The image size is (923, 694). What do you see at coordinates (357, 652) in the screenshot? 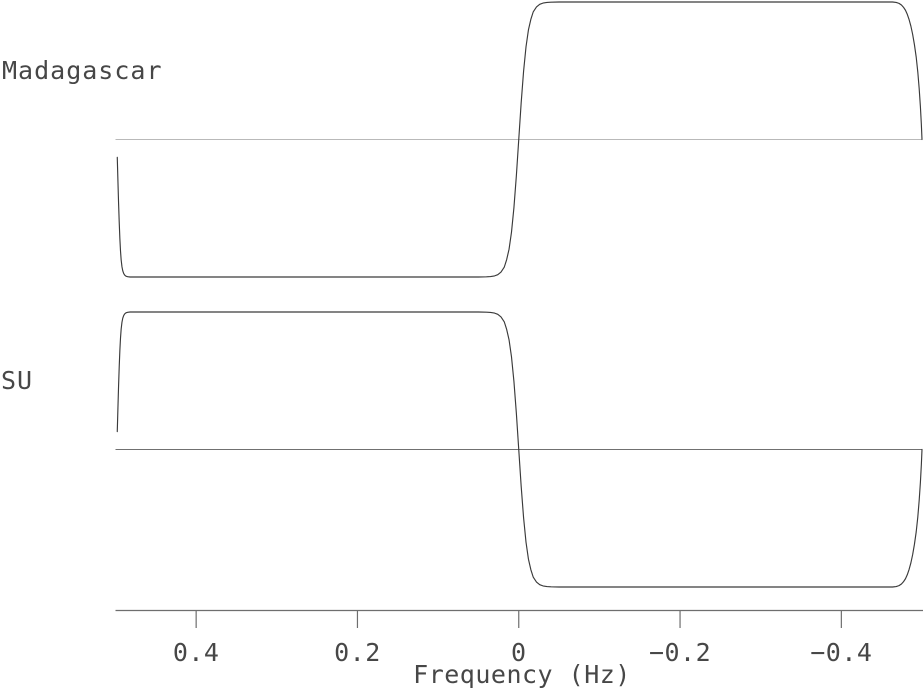
I see `x-tick-label-0p2: 0.2` at bounding box center [357, 652].